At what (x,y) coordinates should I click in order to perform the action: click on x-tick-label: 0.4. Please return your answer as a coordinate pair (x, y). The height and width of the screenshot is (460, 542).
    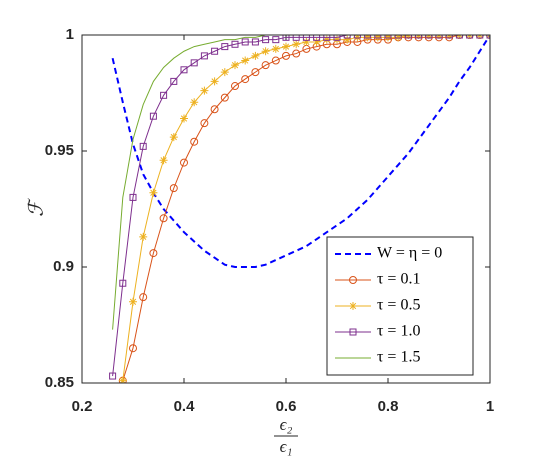
    Looking at the image, I should click on (185, 406).